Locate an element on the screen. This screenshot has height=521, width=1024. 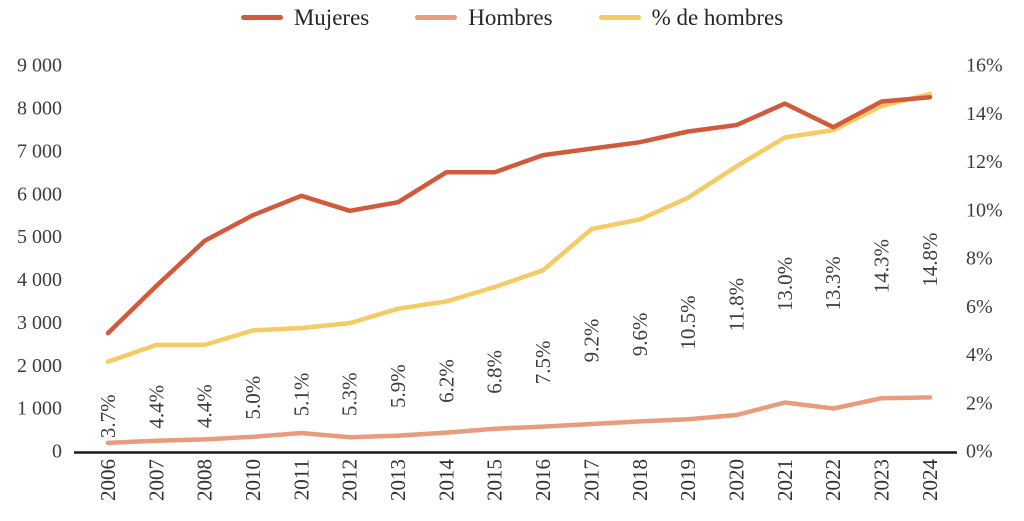
mujeres-line-swatch-icon is located at coordinates (261, 17).